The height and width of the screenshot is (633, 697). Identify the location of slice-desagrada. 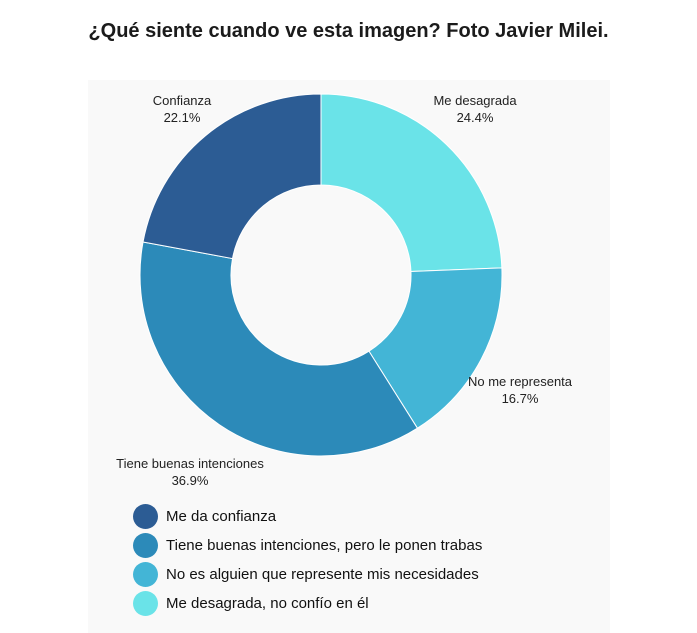
(411, 182).